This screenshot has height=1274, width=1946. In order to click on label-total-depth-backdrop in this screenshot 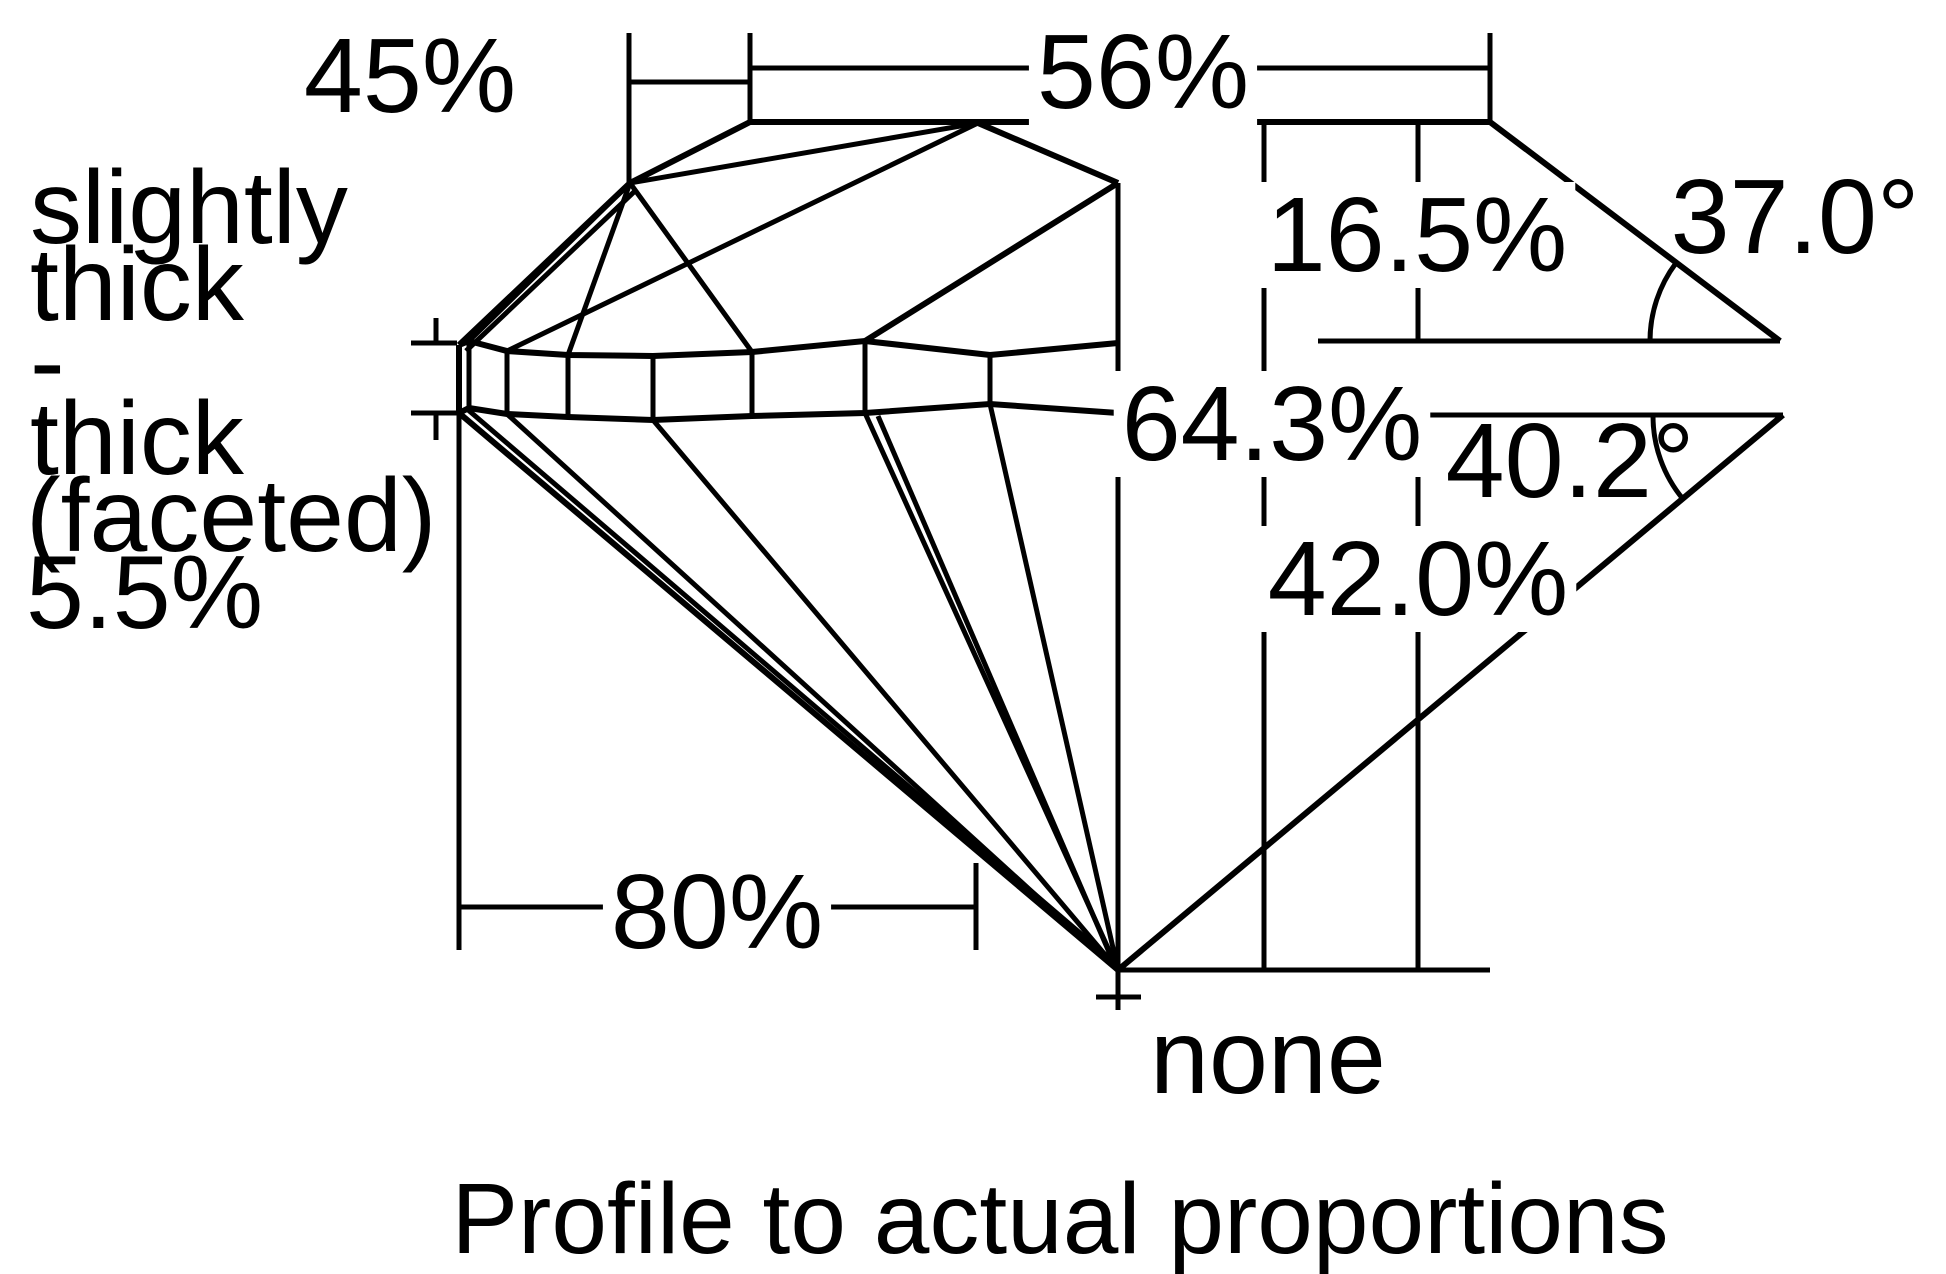, I will do `click(1272, 424)`.